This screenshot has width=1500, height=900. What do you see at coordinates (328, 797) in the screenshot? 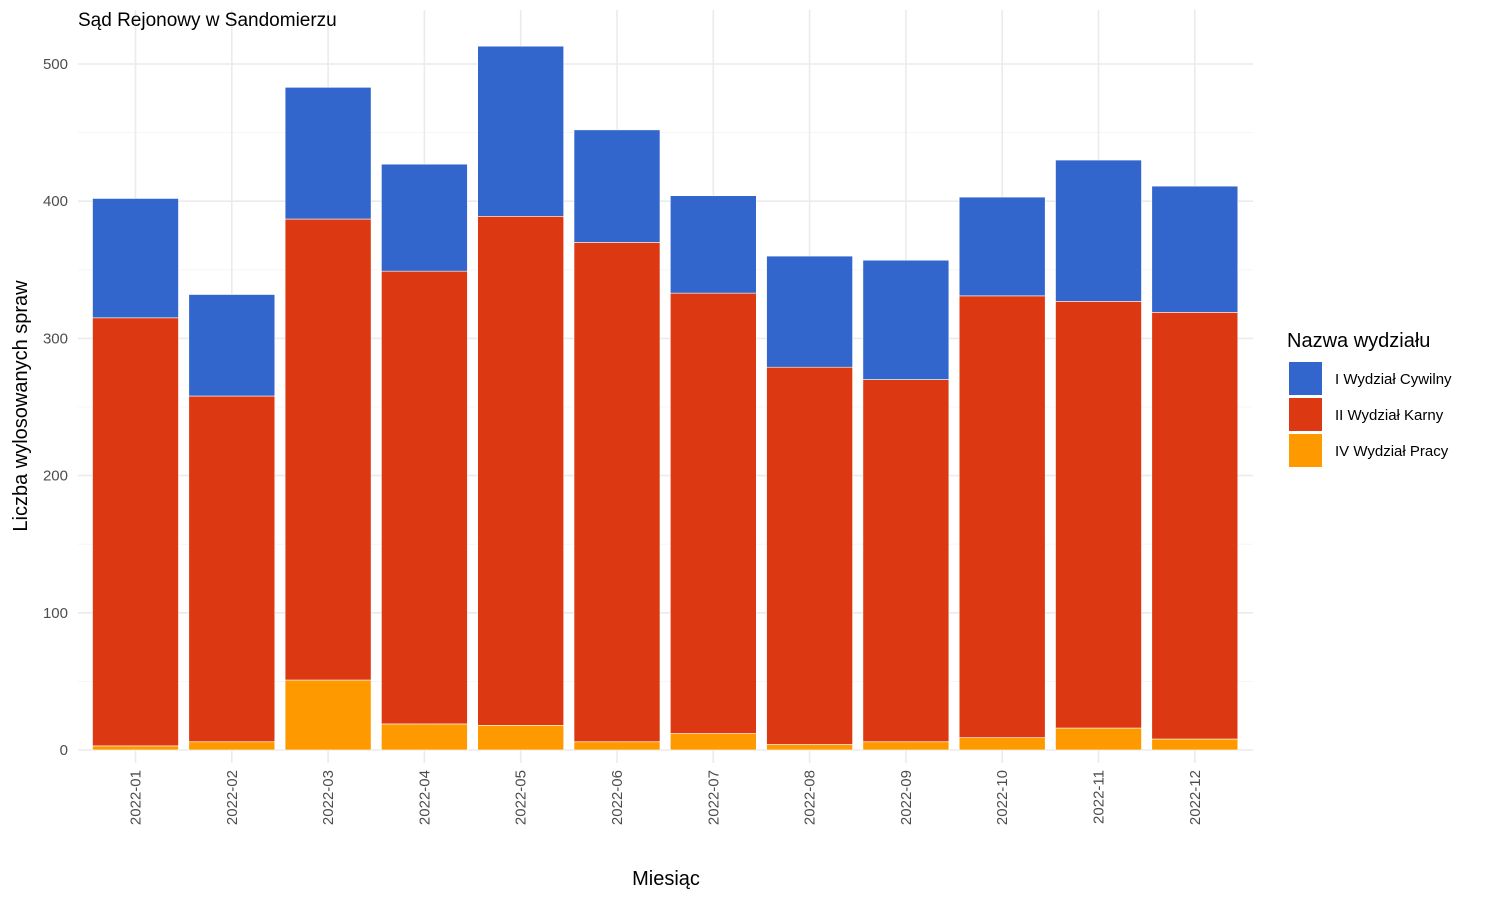
I see `x-tick-label: 2022-03` at bounding box center [328, 797].